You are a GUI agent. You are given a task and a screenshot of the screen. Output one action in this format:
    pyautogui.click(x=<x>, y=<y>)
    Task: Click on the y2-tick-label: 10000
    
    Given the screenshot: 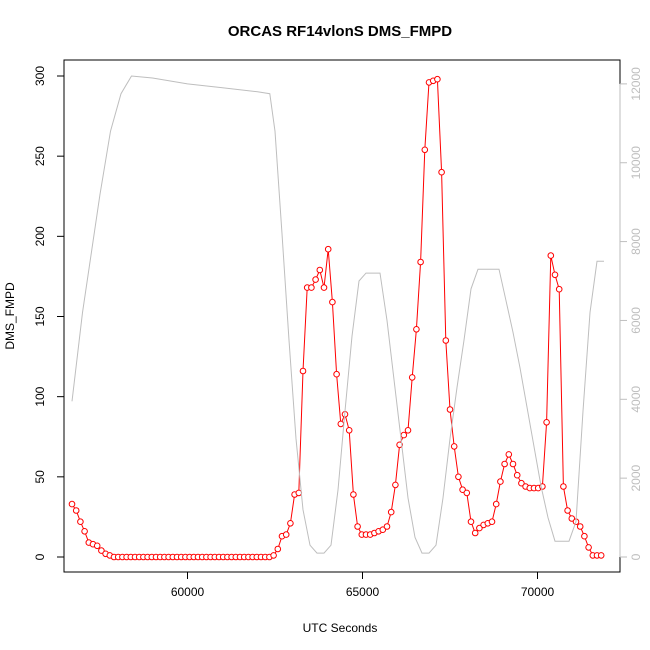 What is the action you would take?
    pyautogui.click(x=636, y=163)
    